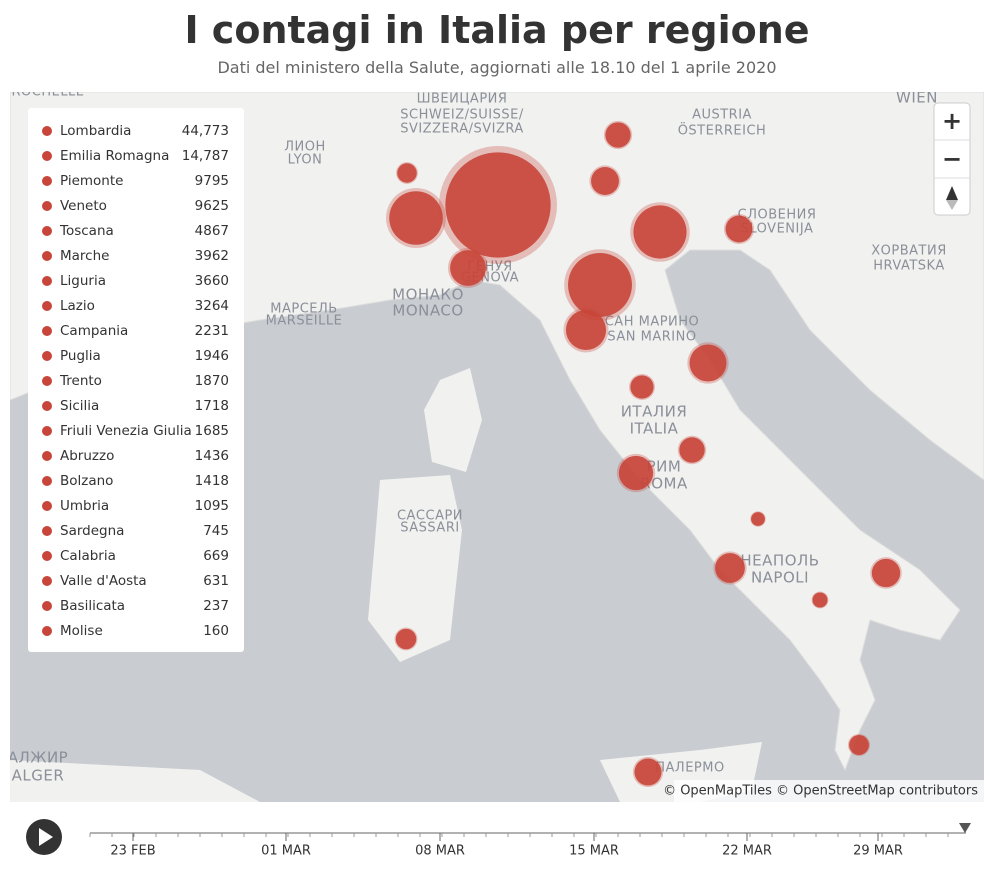 The image size is (994, 882). I want to click on legend-value: 631, so click(216, 581).